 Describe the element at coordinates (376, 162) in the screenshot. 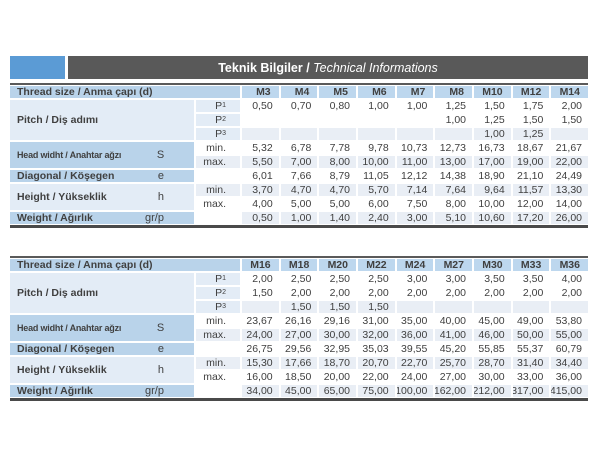

I see `value-cell-head_max-M6: 10,00` at that location.